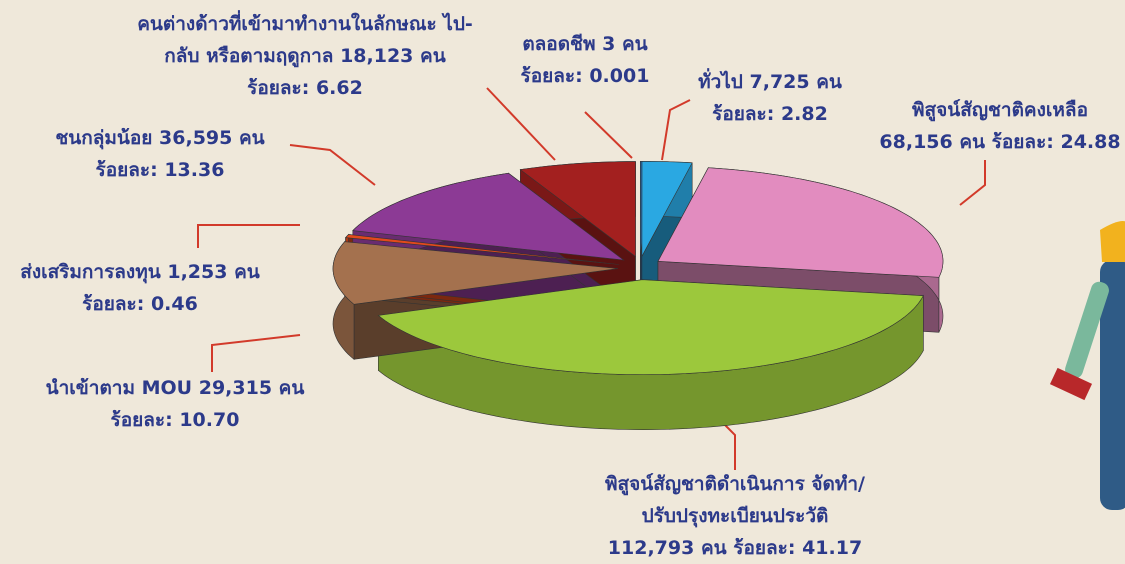 The width and height of the screenshot is (1125, 564). What do you see at coordinates (796, 82) in the screenshot?
I see `count-label: 7,725 คน` at bounding box center [796, 82].